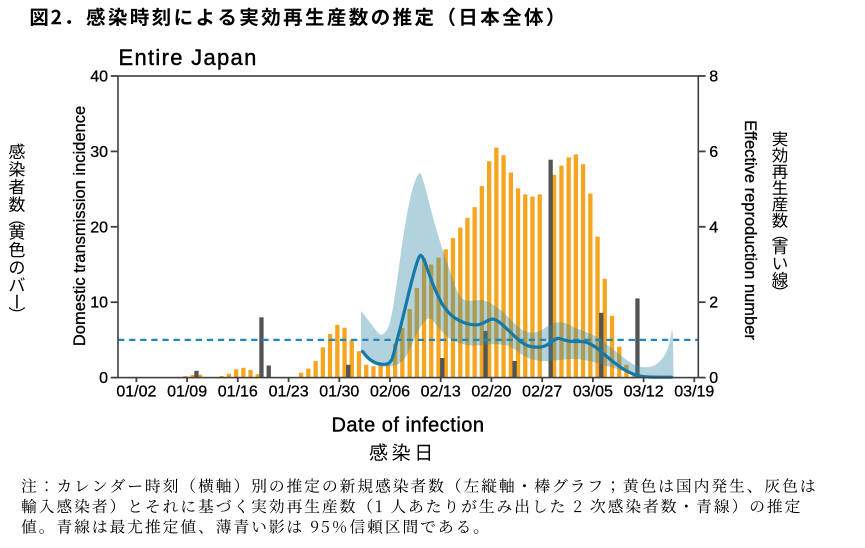  I want to click on svg-text: Effective reproduction number, so click(750, 230).